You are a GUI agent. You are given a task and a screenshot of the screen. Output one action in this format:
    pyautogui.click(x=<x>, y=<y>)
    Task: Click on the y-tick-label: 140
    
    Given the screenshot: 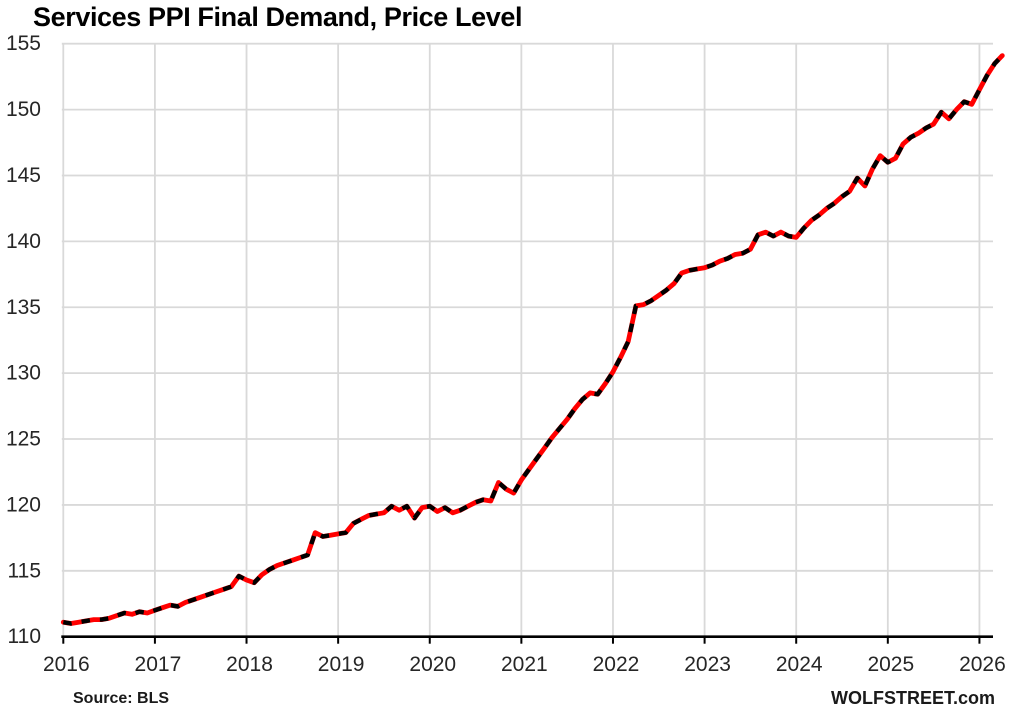 What is the action you would take?
    pyautogui.click(x=23, y=241)
    